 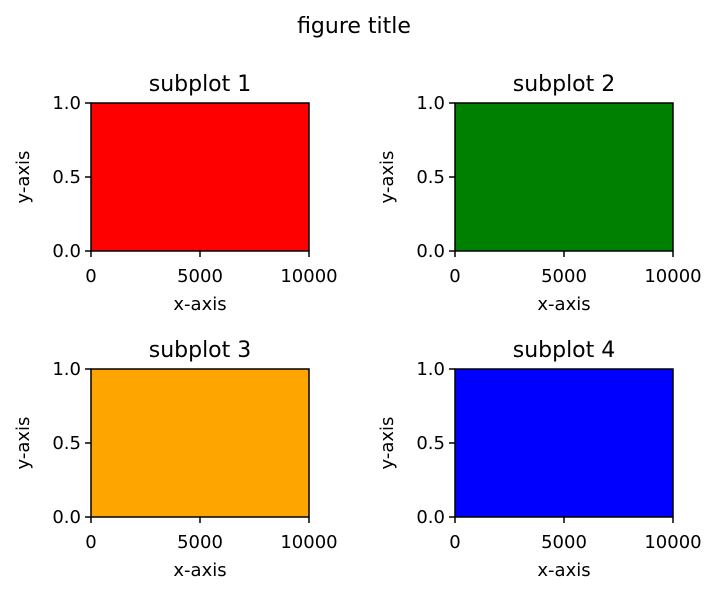 I want to click on subplot-4-xtick-label-1: 5000, so click(x=564, y=542).